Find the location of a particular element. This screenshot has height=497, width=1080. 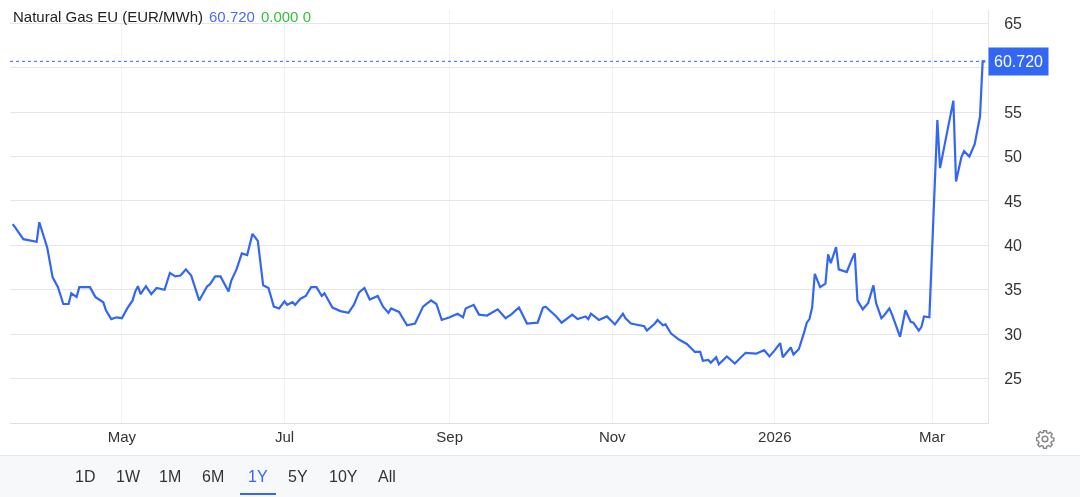

x-tick-label: Jul is located at coordinates (284, 436).